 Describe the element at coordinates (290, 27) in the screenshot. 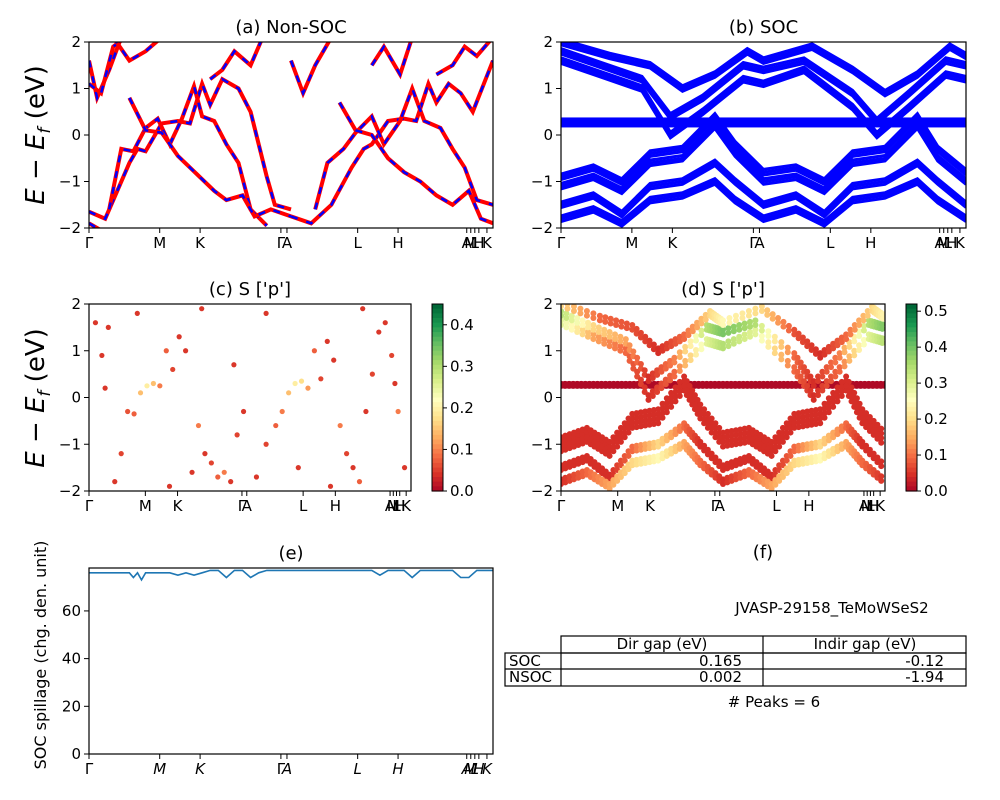

I see `panel-a-title: (a) Non-SOC` at that location.